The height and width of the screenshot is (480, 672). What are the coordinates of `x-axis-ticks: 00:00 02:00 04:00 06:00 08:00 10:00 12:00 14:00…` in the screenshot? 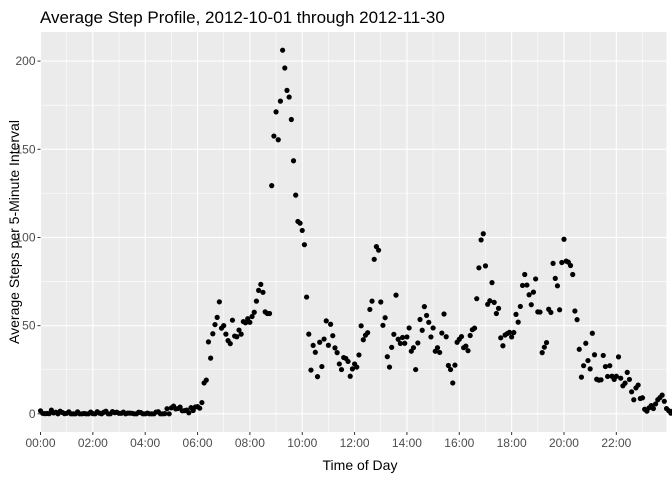 It's located at (328, 441).